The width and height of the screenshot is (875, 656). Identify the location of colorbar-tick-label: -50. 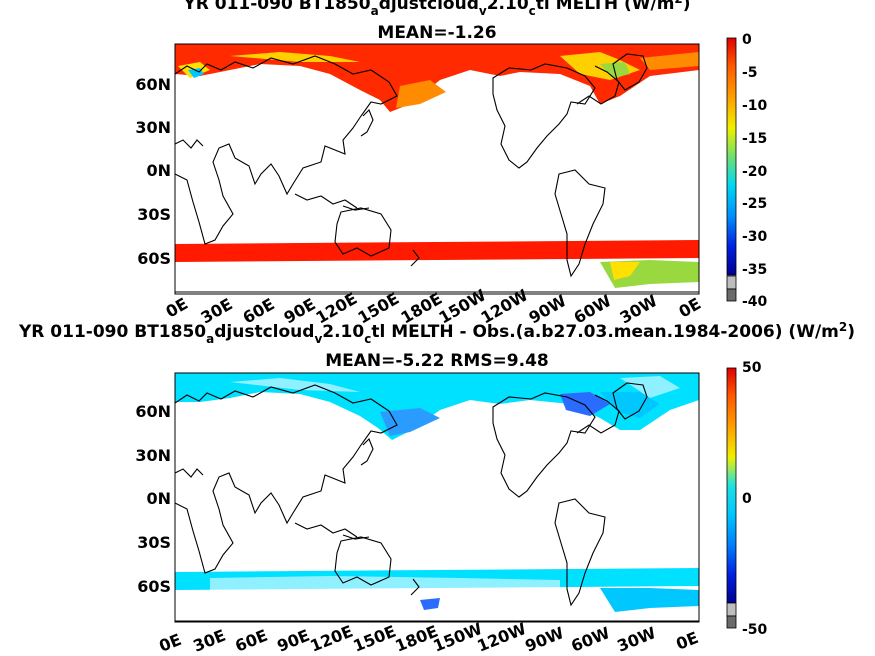
(755, 630).